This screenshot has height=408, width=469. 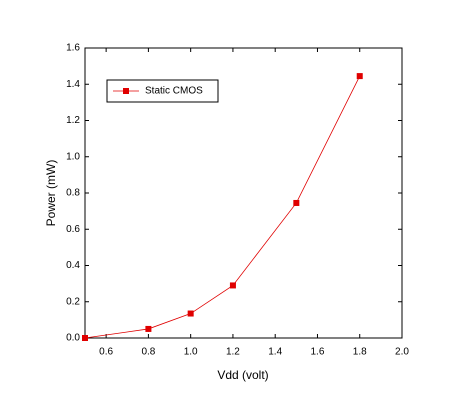 I want to click on x-axis-label: Vdd (volt), so click(x=242, y=375).